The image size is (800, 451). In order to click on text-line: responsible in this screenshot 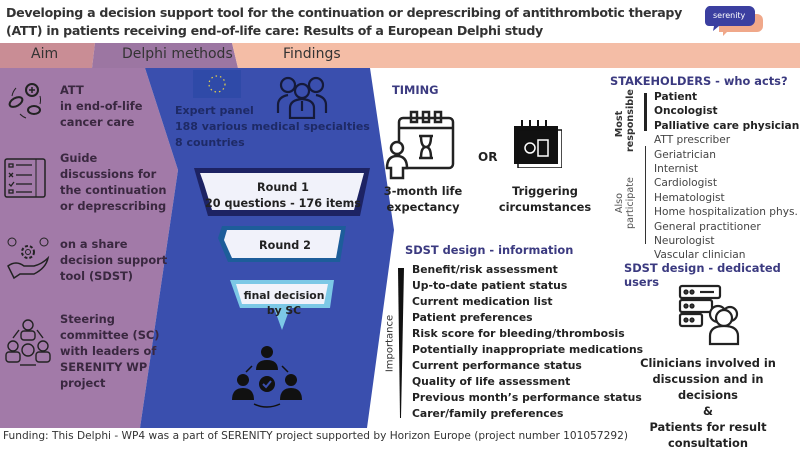, I will do `click(630, 120)`.